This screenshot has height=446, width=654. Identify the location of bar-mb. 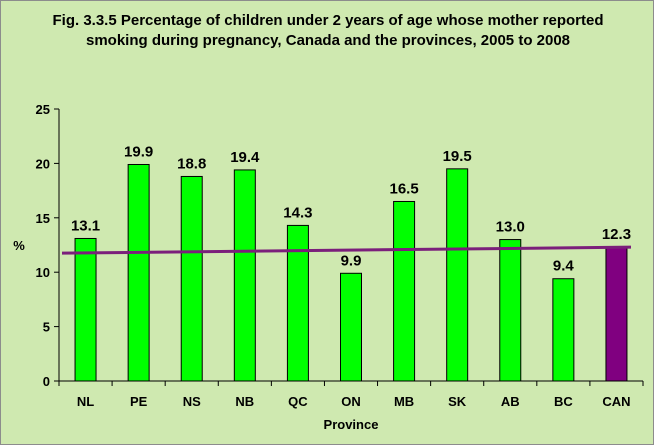
(404, 291).